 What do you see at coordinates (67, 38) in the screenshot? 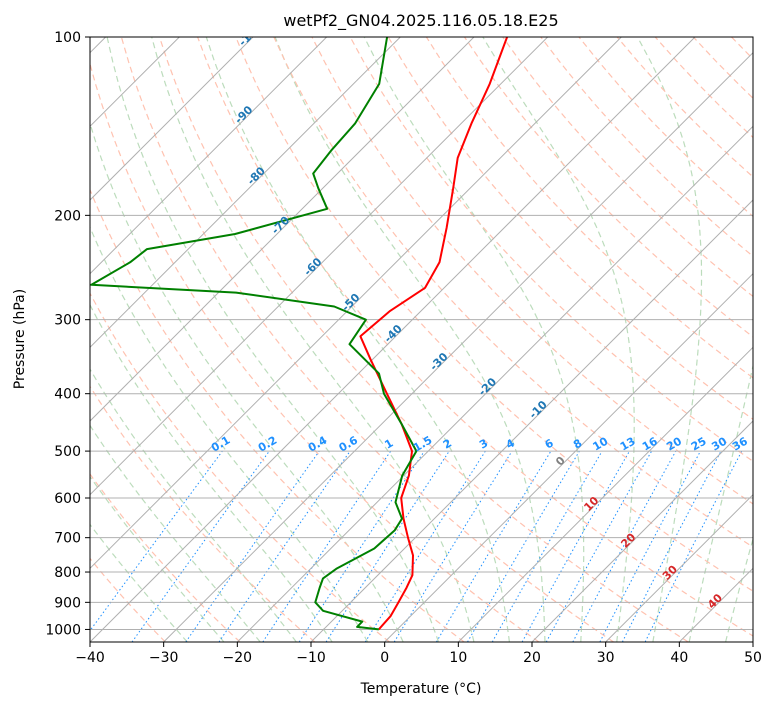
I see `y-tick-label: 100` at bounding box center [67, 38].